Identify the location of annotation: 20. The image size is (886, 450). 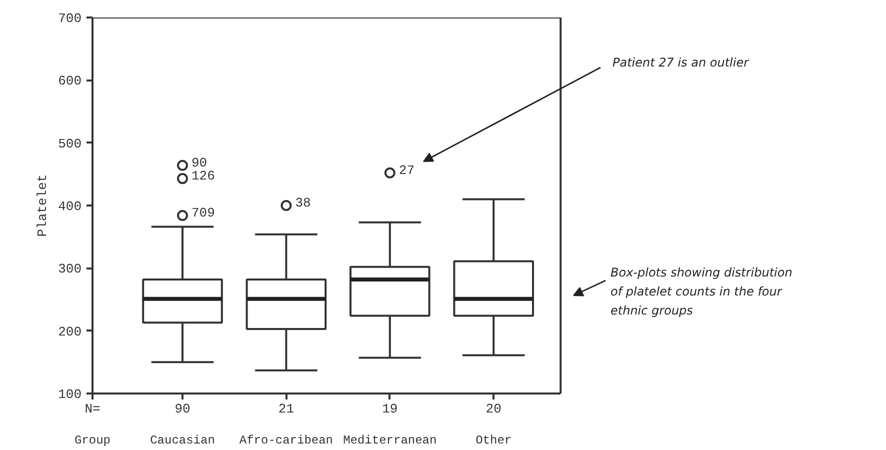
(494, 409).